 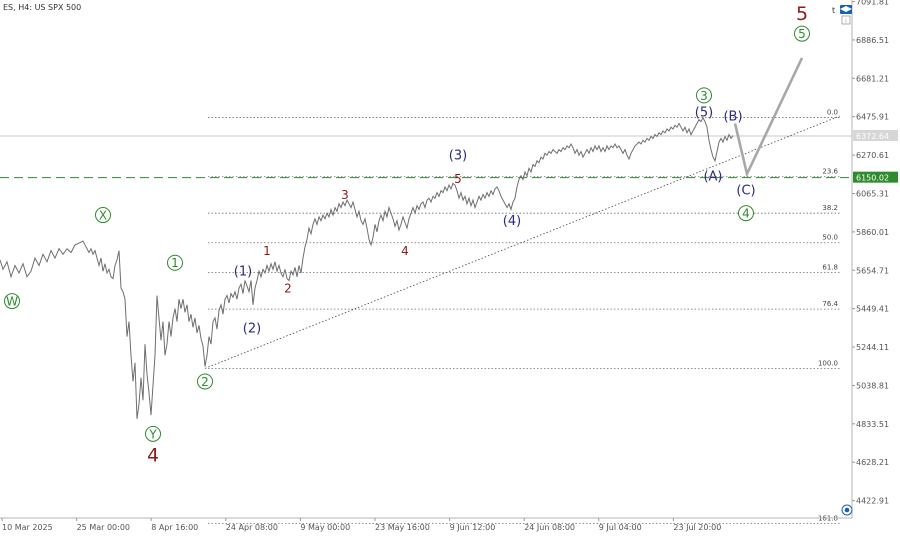 I want to click on green-level-value: 6150.02, so click(x=872, y=178).